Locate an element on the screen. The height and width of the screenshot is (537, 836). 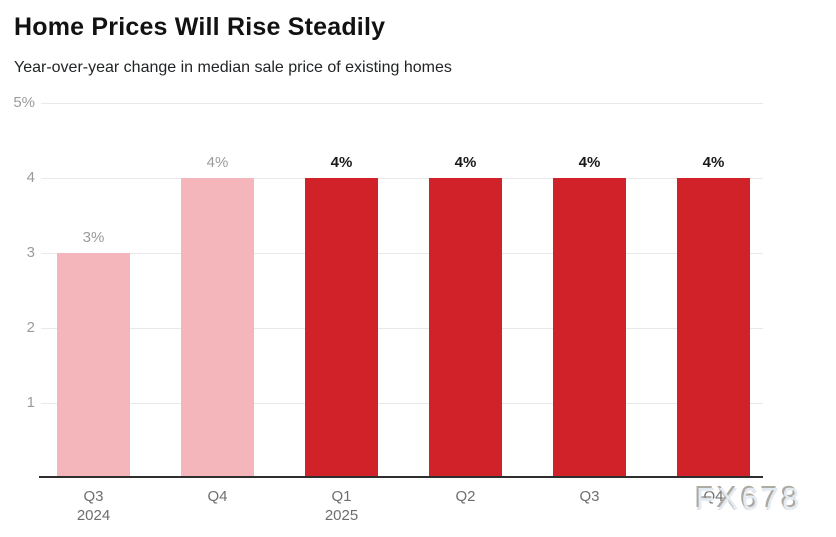
y-axis: 5% 4 3 2 1 is located at coordinates (17, 286).